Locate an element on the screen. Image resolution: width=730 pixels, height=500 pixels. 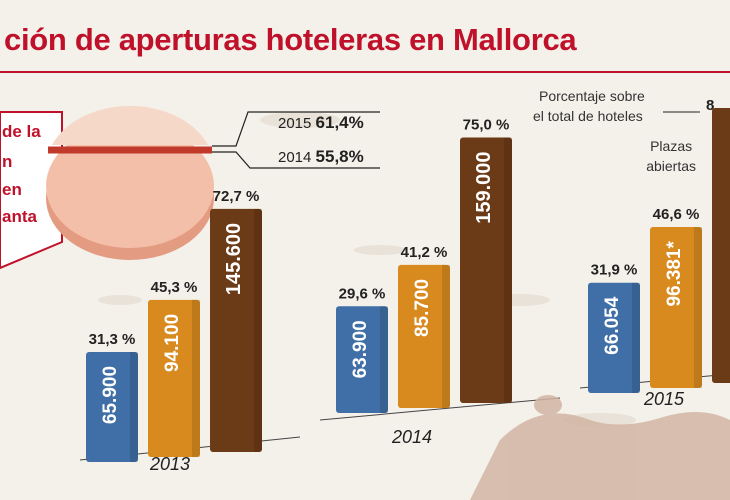
plazas-label: Plazas abiertas is located at coordinates (671, 156).